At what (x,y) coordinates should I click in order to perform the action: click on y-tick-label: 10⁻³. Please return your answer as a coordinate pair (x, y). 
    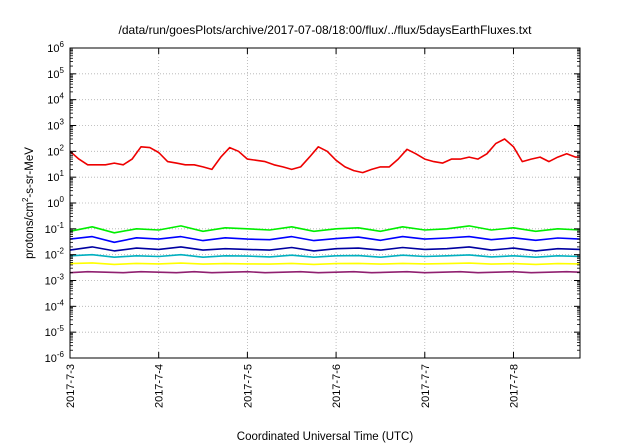
    Looking at the image, I should click on (55, 280).